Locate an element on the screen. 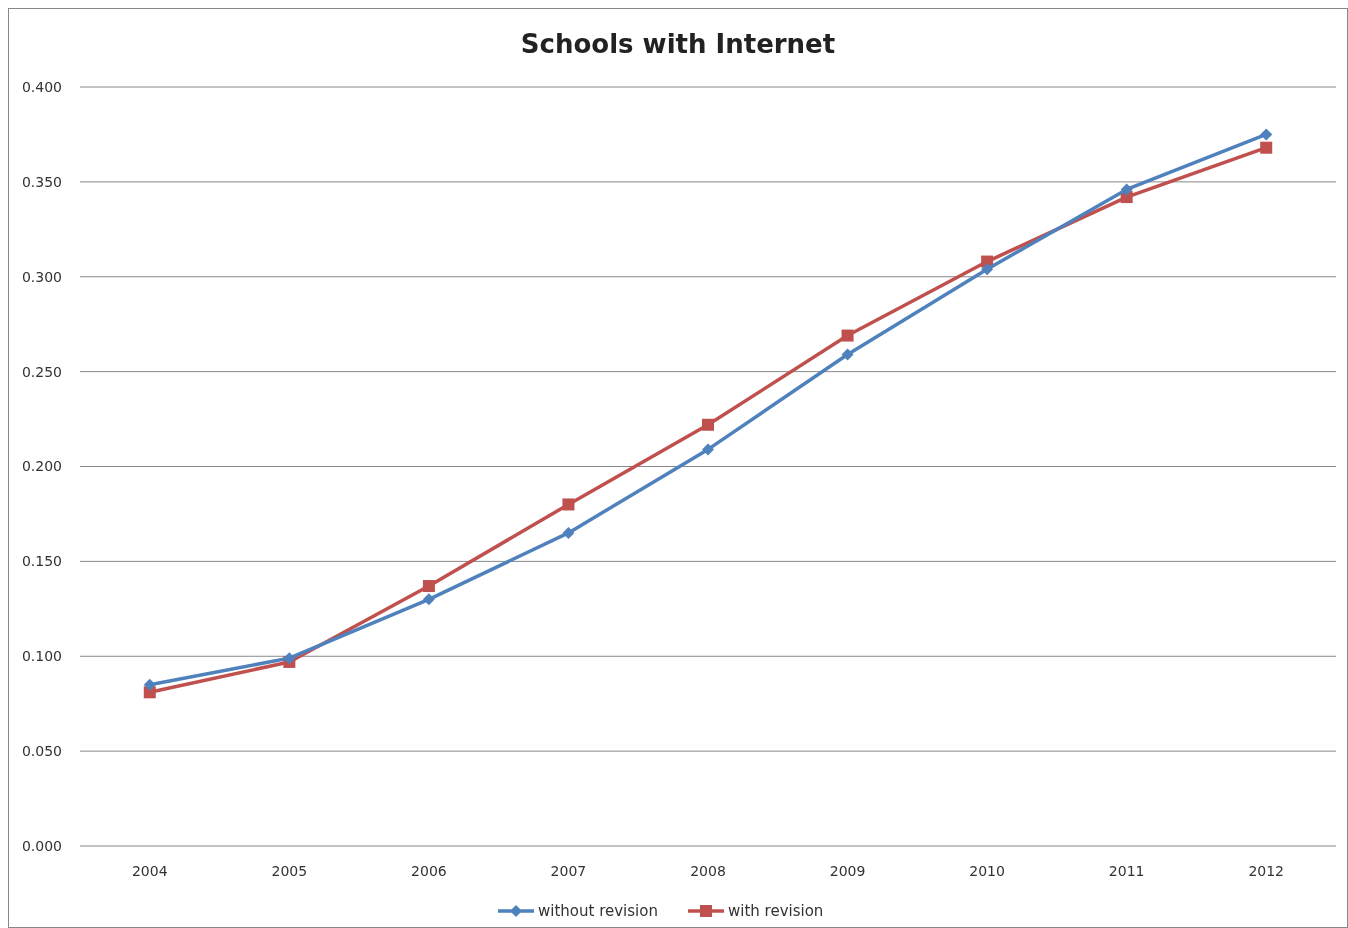 Image resolution: width=1348 pixels, height=928 pixels. y-tick-label: 0.150 is located at coordinates (41, 561).